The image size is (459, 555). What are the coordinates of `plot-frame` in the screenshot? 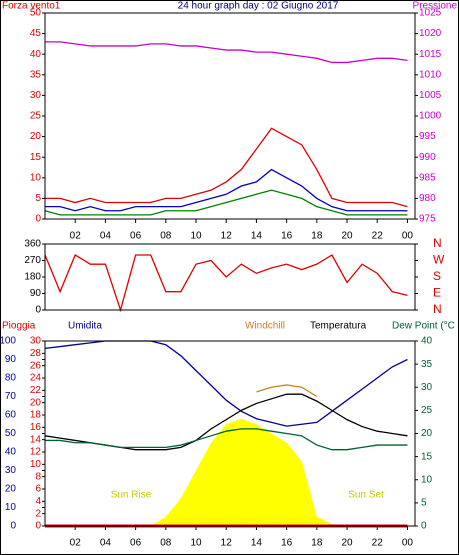 It's located at (230, 277).